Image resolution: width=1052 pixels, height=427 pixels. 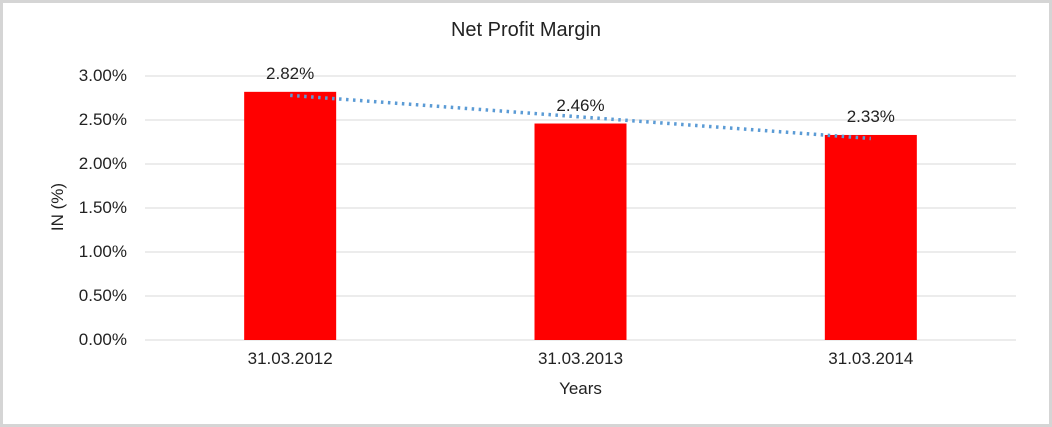 What do you see at coordinates (580, 105) in the screenshot?
I see `bar-data-label: 2.46%` at bounding box center [580, 105].